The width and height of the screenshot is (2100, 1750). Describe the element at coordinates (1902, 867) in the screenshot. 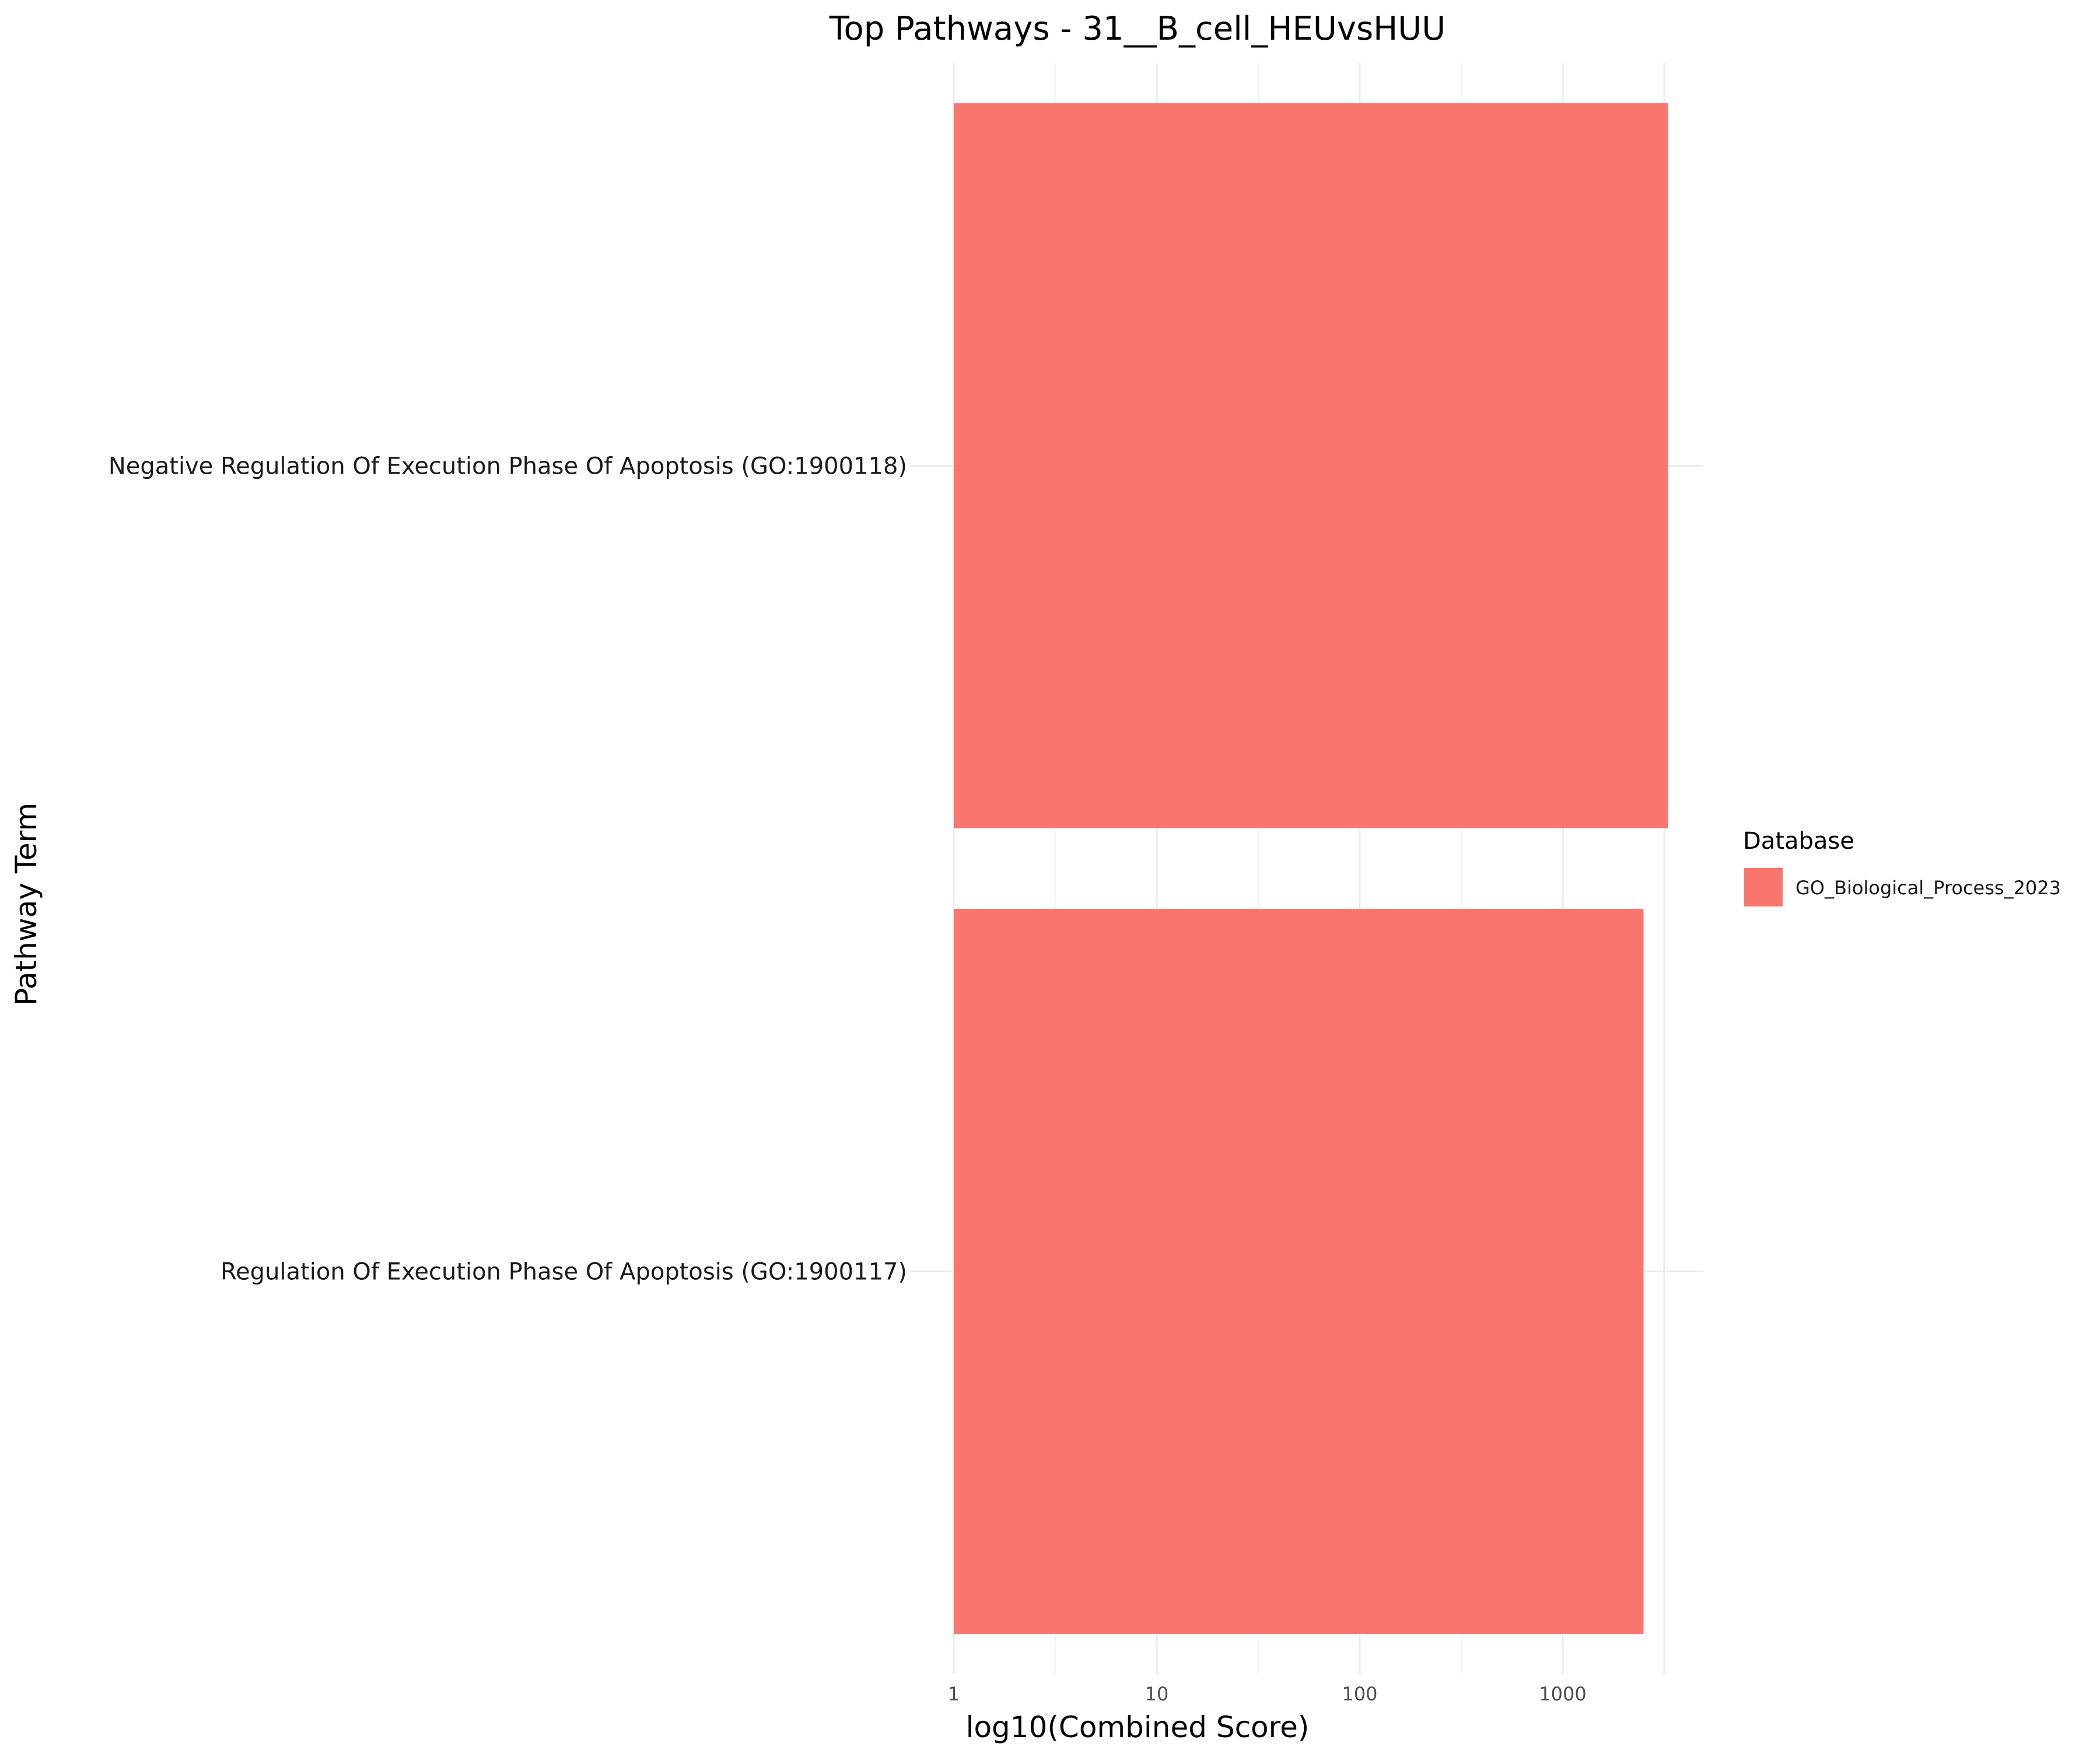

I see `legend: Database GO_Biological_Process_2023` at that location.